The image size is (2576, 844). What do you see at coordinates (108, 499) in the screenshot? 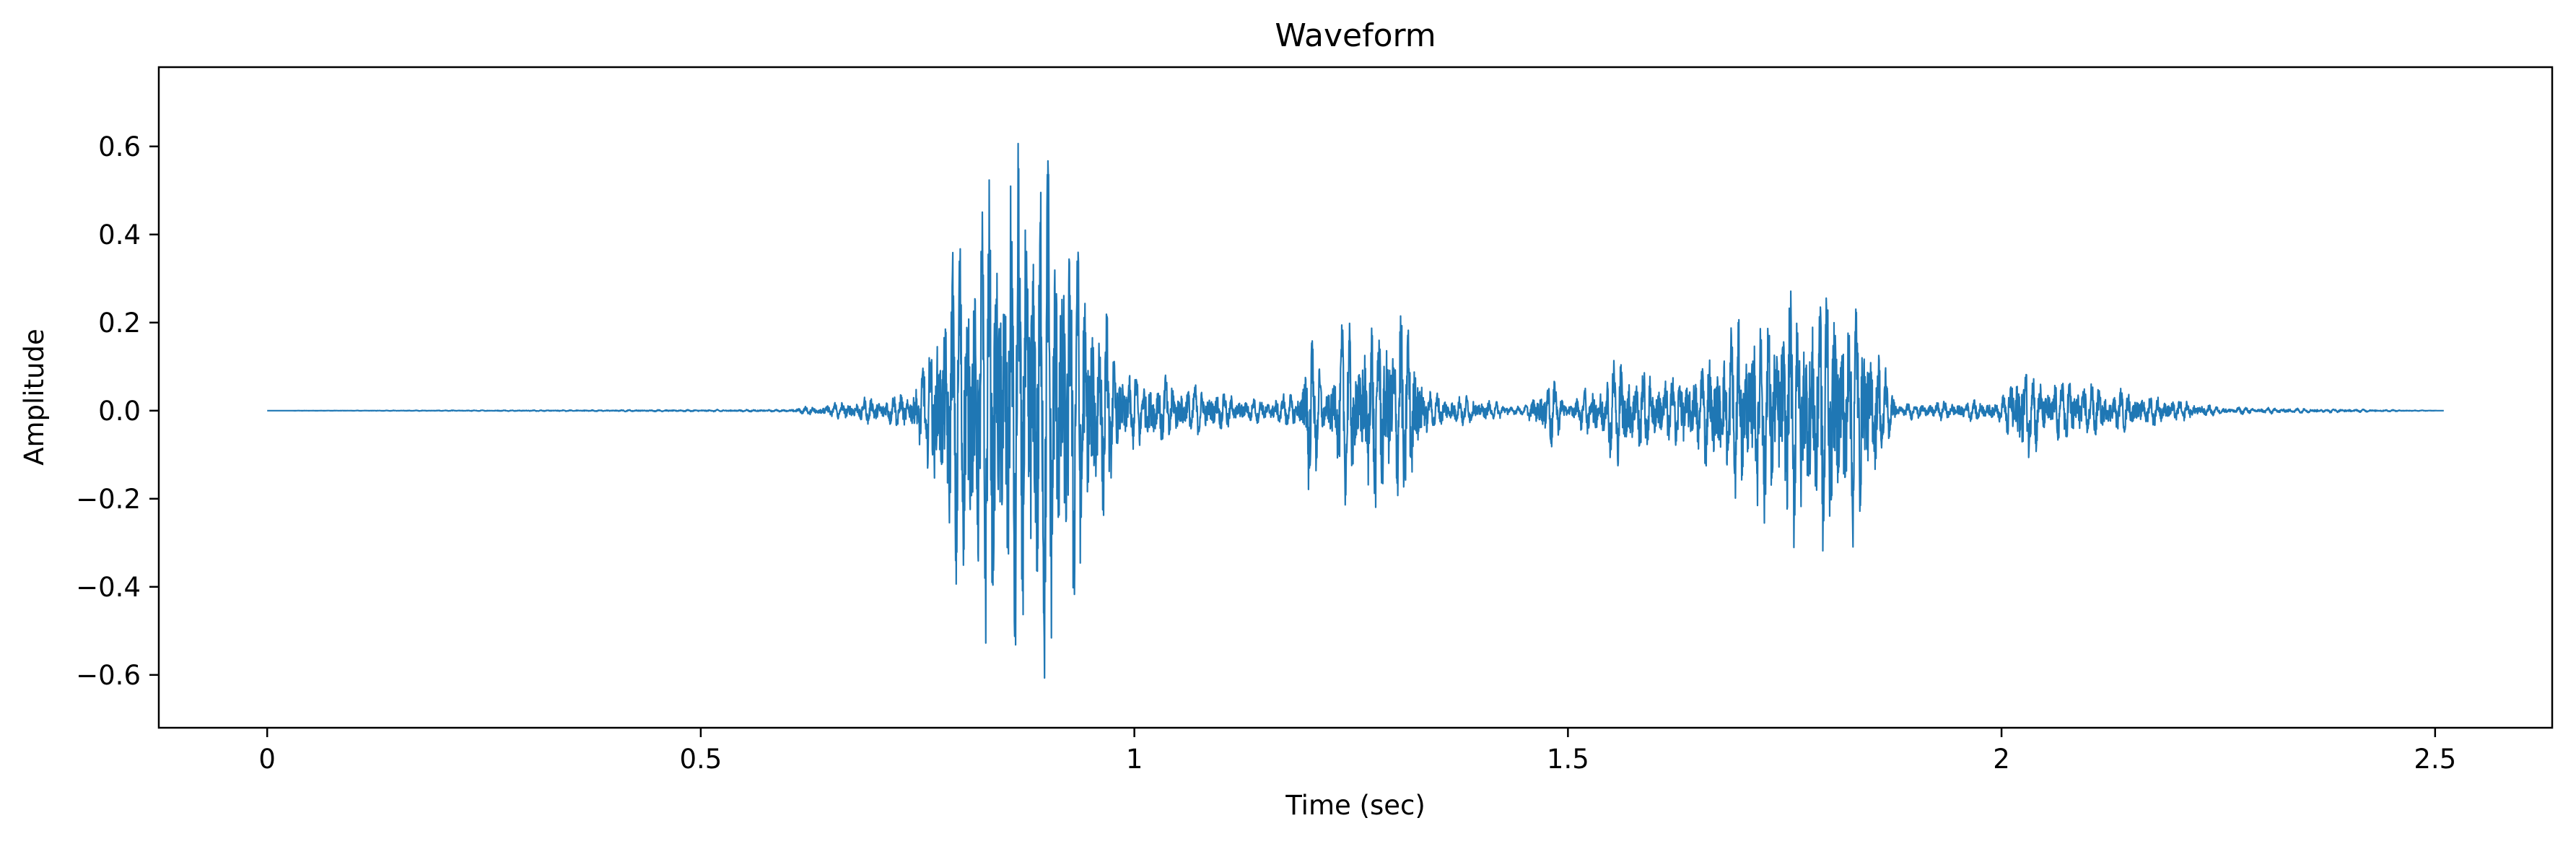
I see `y-tick-label: −0.2` at bounding box center [108, 499].